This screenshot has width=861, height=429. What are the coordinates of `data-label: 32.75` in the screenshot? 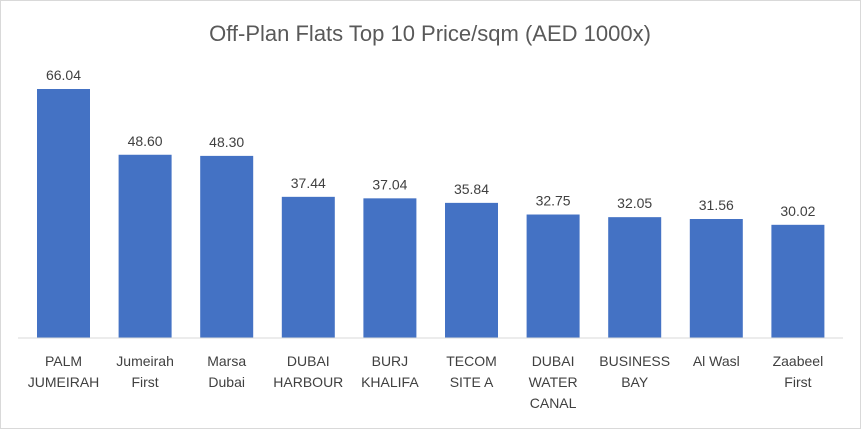 It's located at (553, 201).